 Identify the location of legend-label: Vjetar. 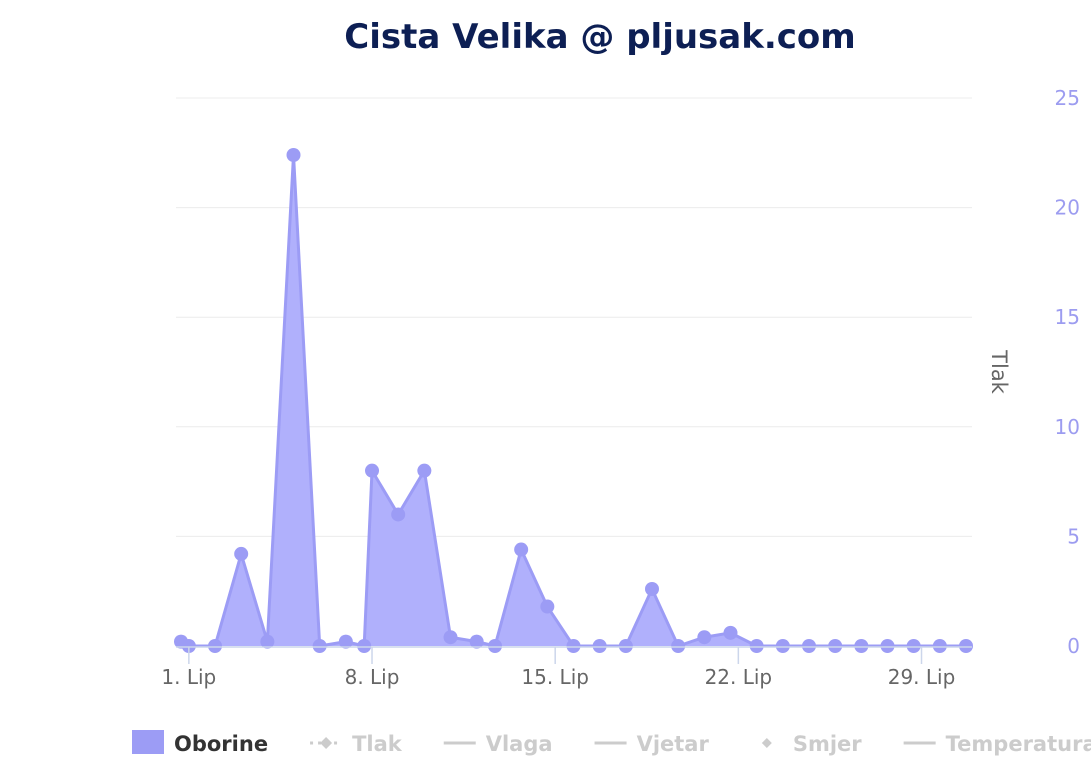
(673, 744).